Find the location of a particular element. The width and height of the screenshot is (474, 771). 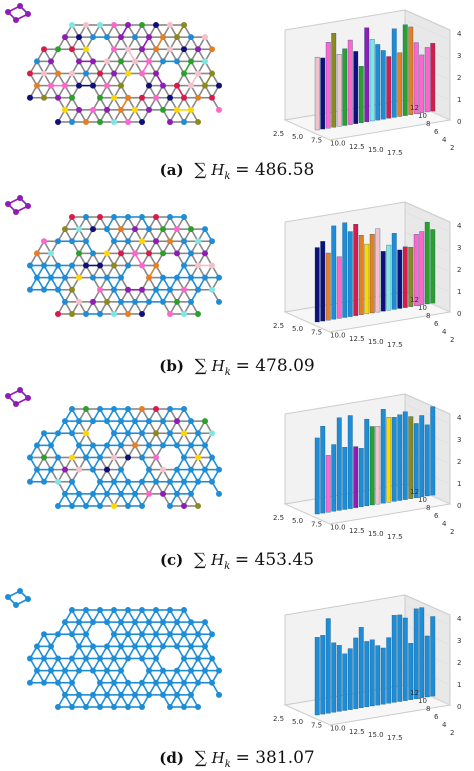

x-tick-label: 12.5 is located at coordinates (357, 339).